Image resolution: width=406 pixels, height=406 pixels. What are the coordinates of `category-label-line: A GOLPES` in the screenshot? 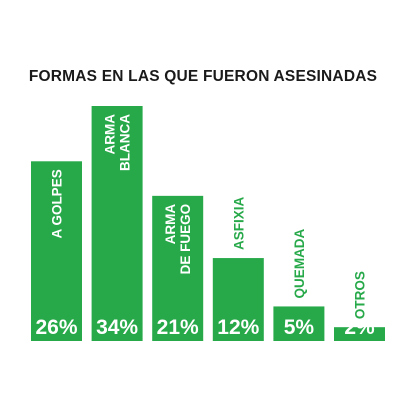 It's located at (57, 203).